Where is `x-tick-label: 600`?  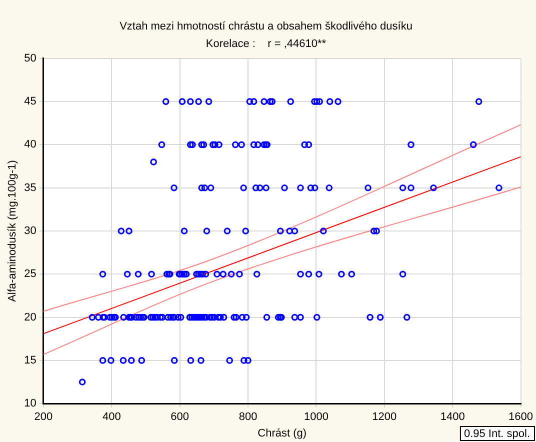 x-tick-label: 600 is located at coordinates (179, 417).